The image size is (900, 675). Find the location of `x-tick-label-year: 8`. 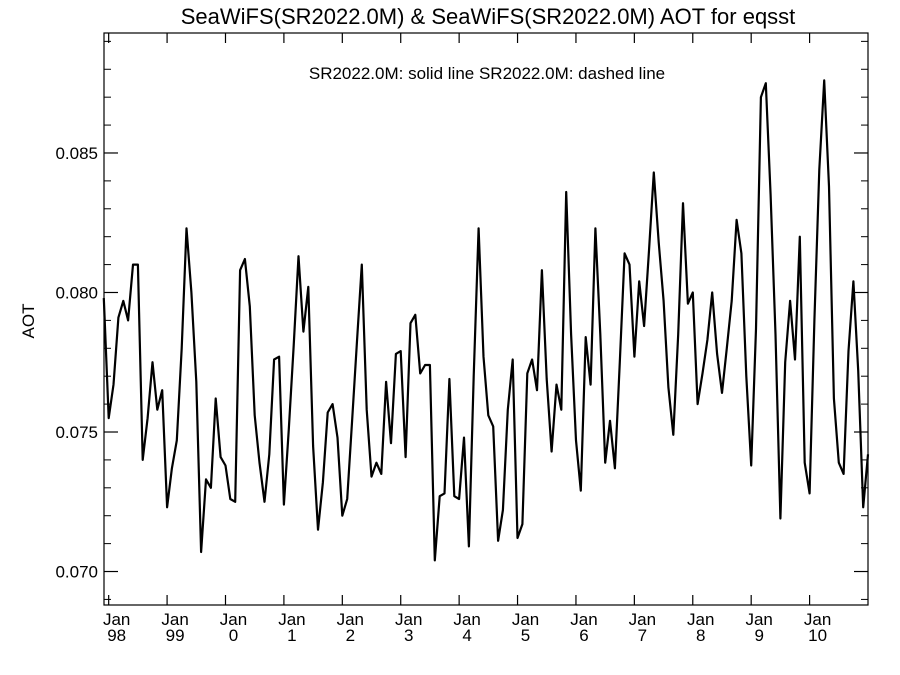

x-tick-label-year: 8 is located at coordinates (700, 635).